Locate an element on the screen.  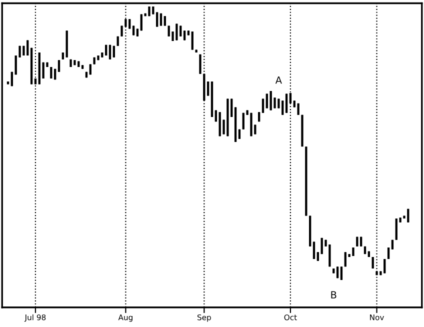
text: B is located at coordinates (333, 294).